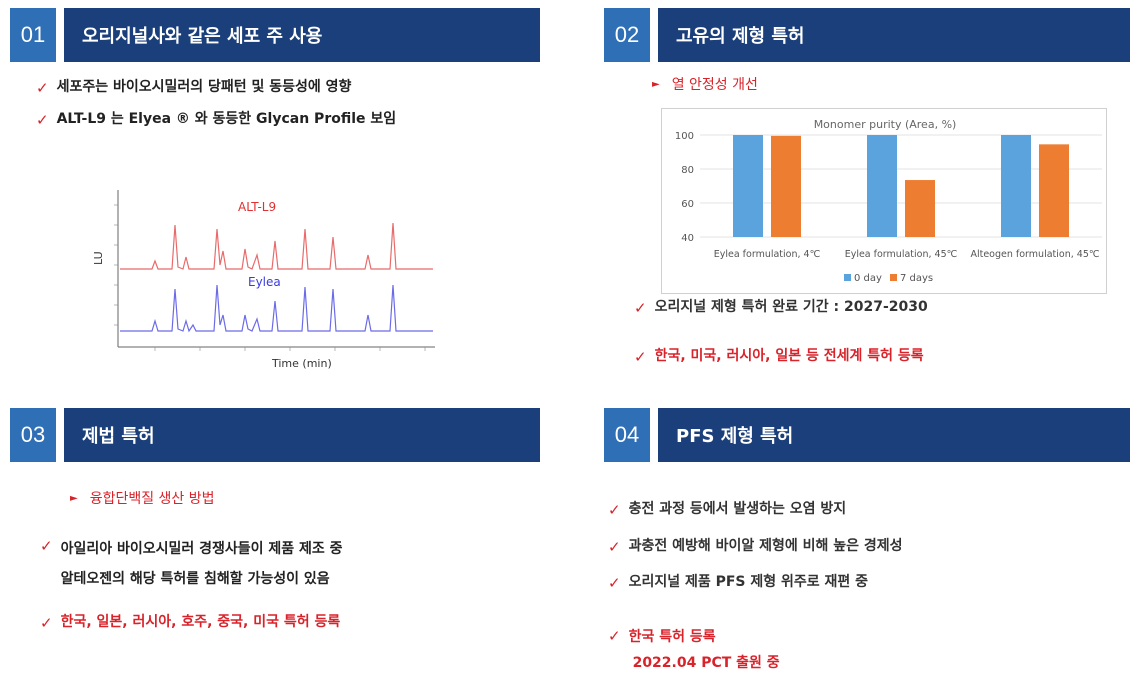 This screenshot has width=1140, height=684. I want to click on bullet-text: 한국, 일본, 러시아, 호주, 중국, 미국 특허 등록, so click(200, 622).